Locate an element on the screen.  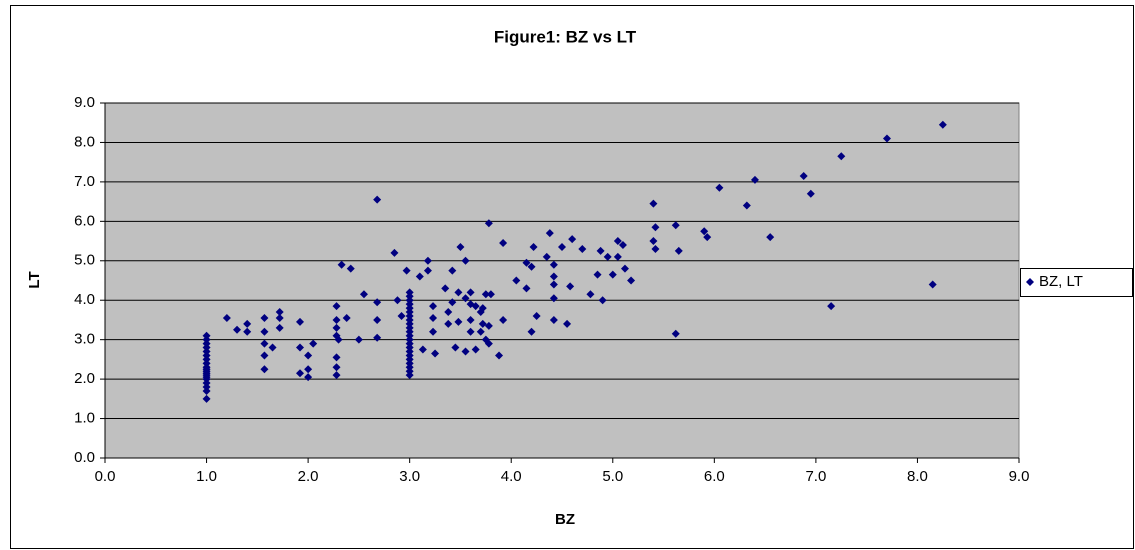
y-tick-label: 0.0 is located at coordinates (84, 457).